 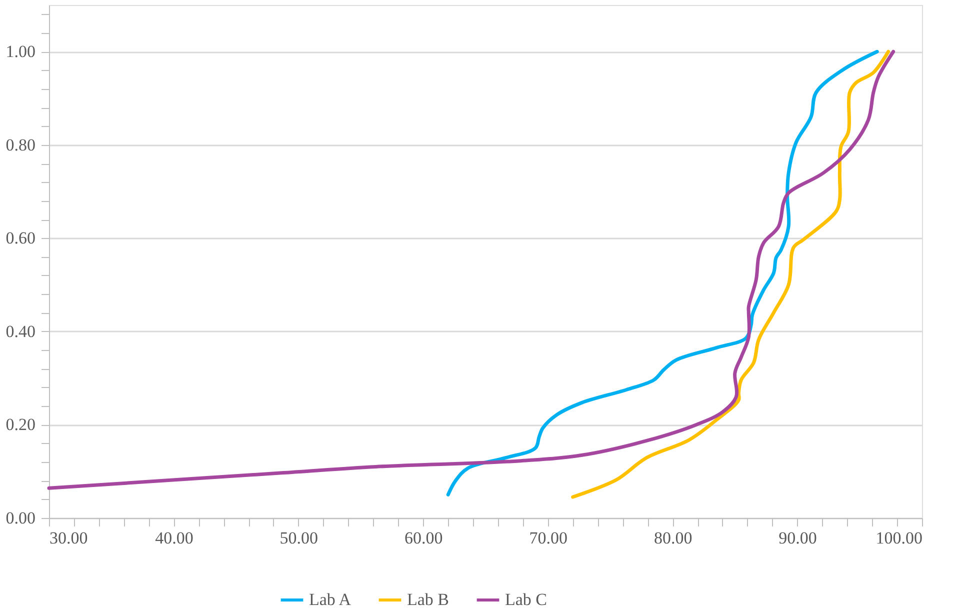 What do you see at coordinates (673, 538) in the screenshot?
I see `x-tick-label: 80.00` at bounding box center [673, 538].